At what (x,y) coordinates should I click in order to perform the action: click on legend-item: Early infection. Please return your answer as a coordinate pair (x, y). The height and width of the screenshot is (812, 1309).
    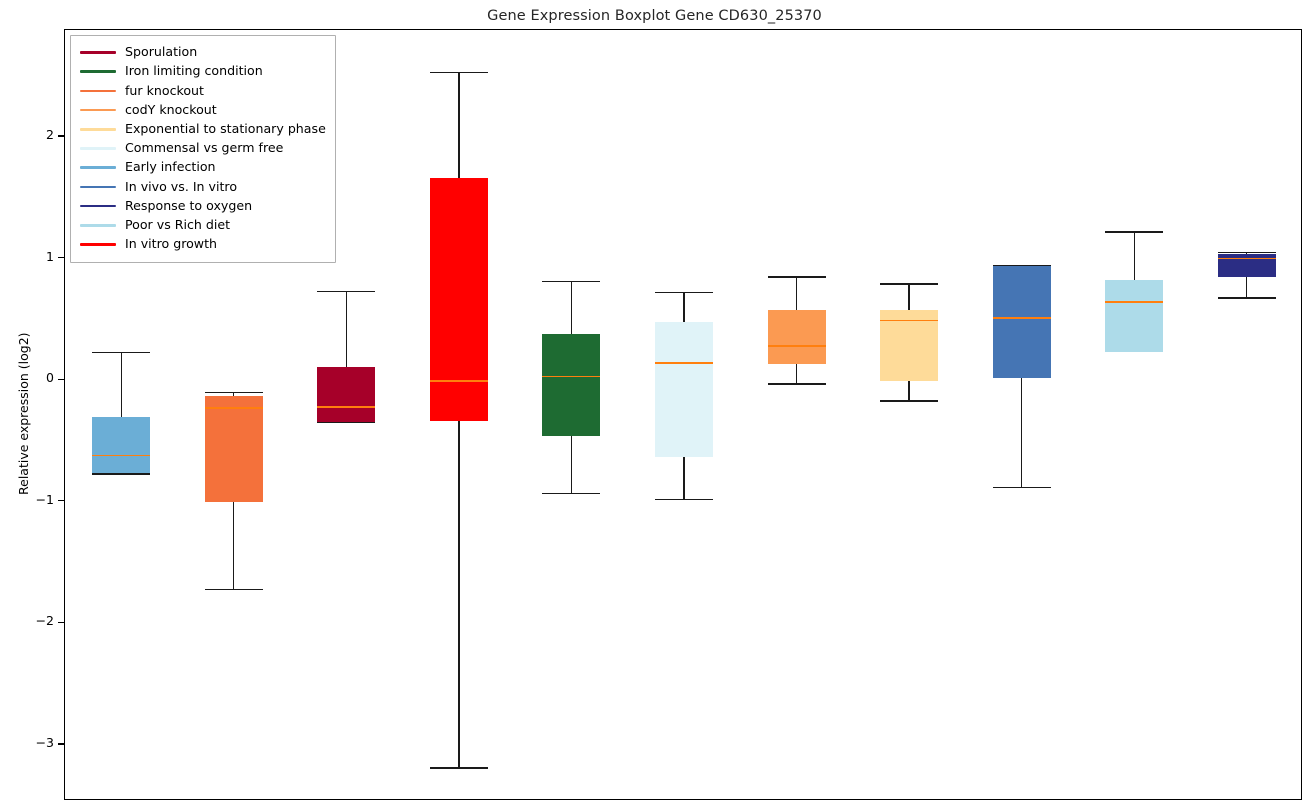
    Looking at the image, I should click on (203, 167).